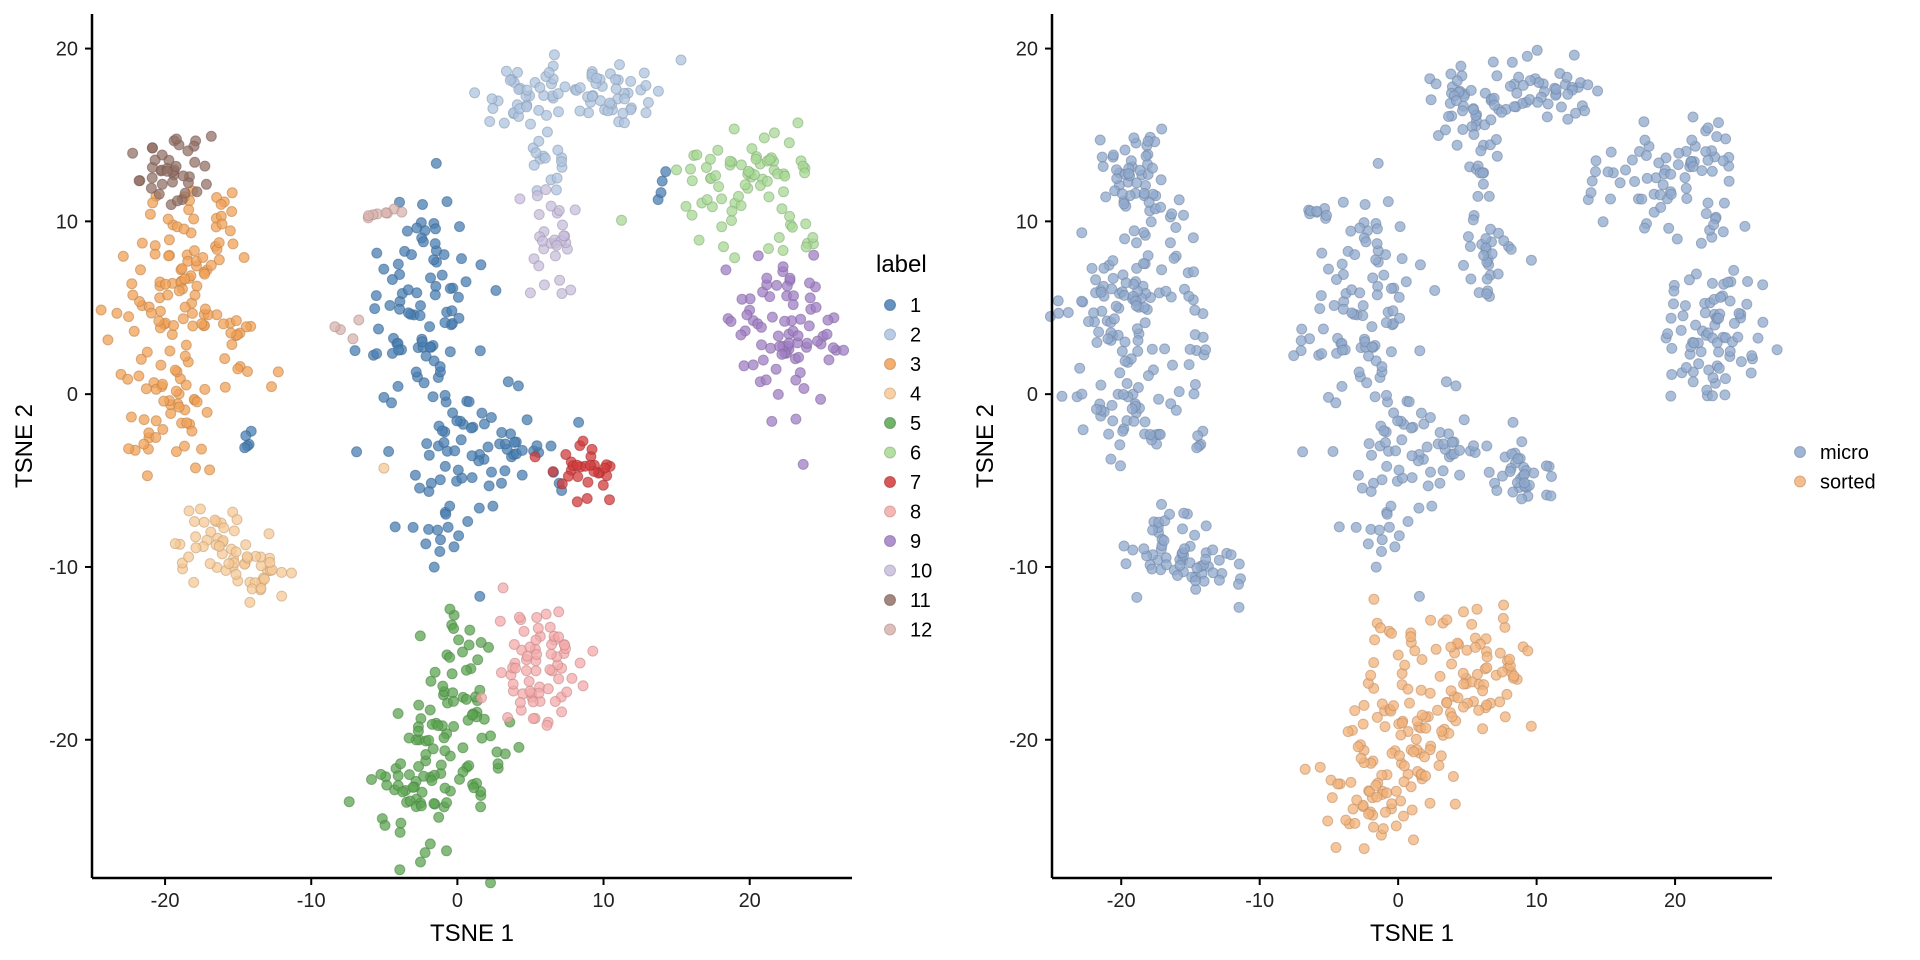 This screenshot has height=960, width=1920. I want to click on legend-swatch, so click(890, 334).